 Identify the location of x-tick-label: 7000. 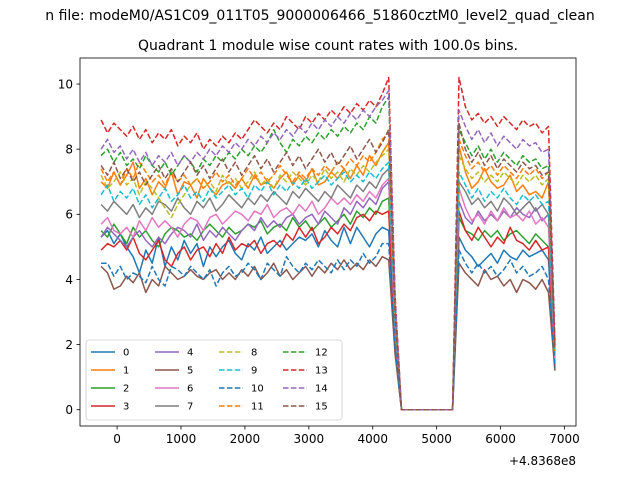
(564, 439).